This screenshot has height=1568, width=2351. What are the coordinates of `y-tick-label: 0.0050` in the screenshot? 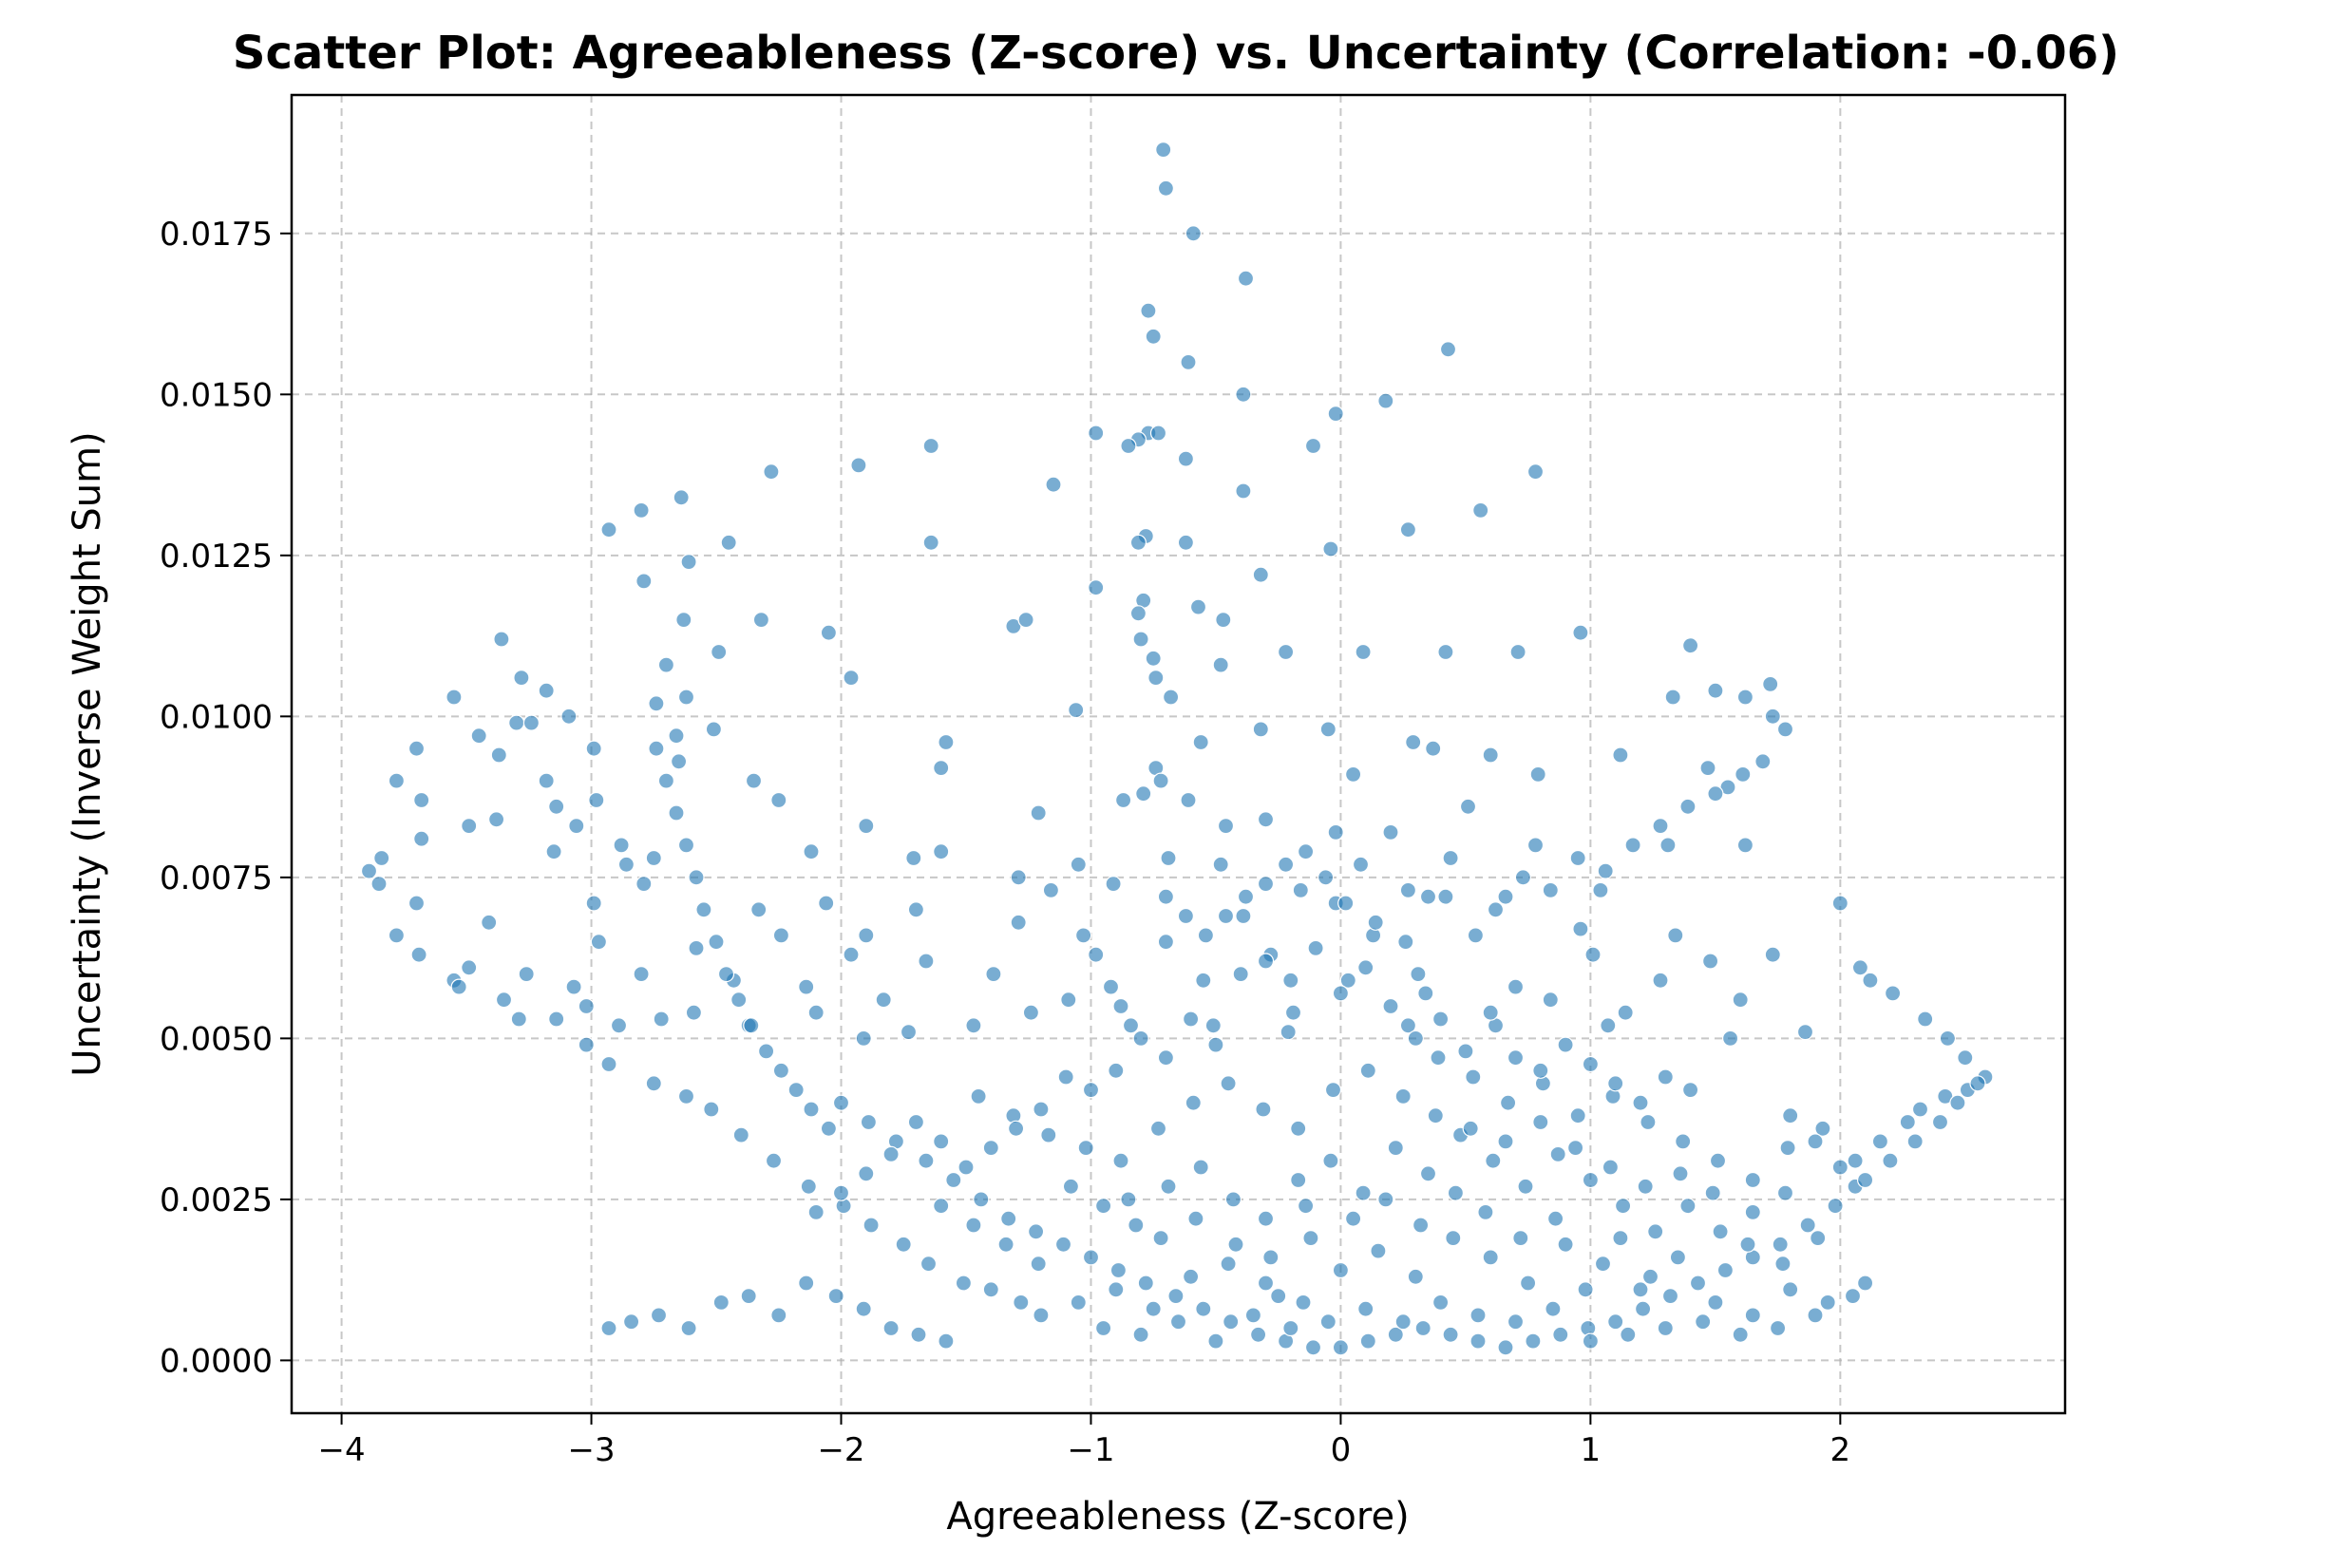 It's located at (217, 1039).